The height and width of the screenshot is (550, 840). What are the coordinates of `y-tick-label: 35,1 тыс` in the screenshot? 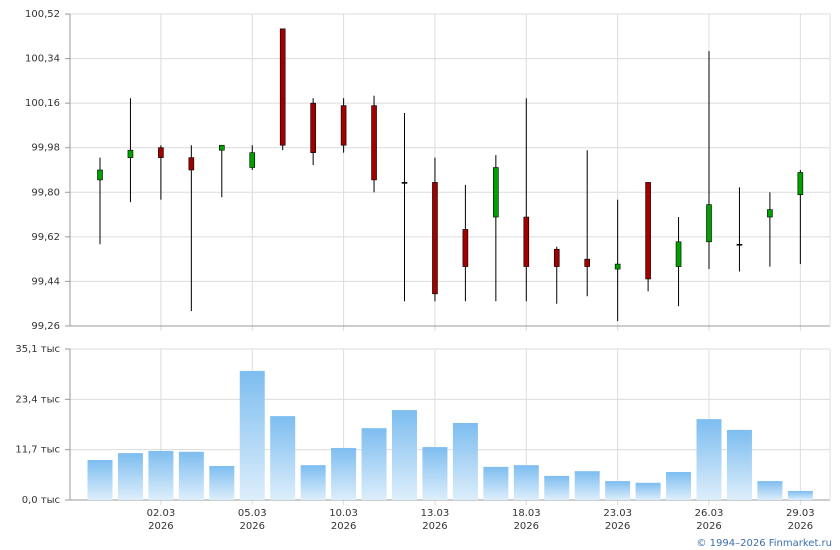 It's located at (37, 349).